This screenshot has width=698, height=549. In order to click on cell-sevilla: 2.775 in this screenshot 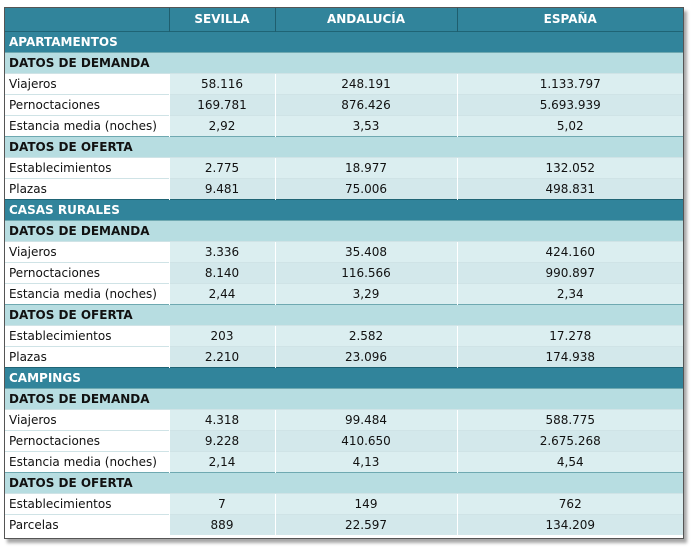, I will do `click(221, 167)`.